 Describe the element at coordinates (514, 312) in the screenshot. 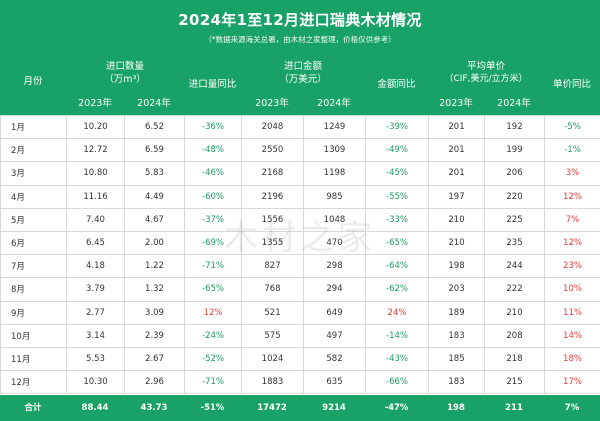

I see `price-2024-cell: 210` at that location.